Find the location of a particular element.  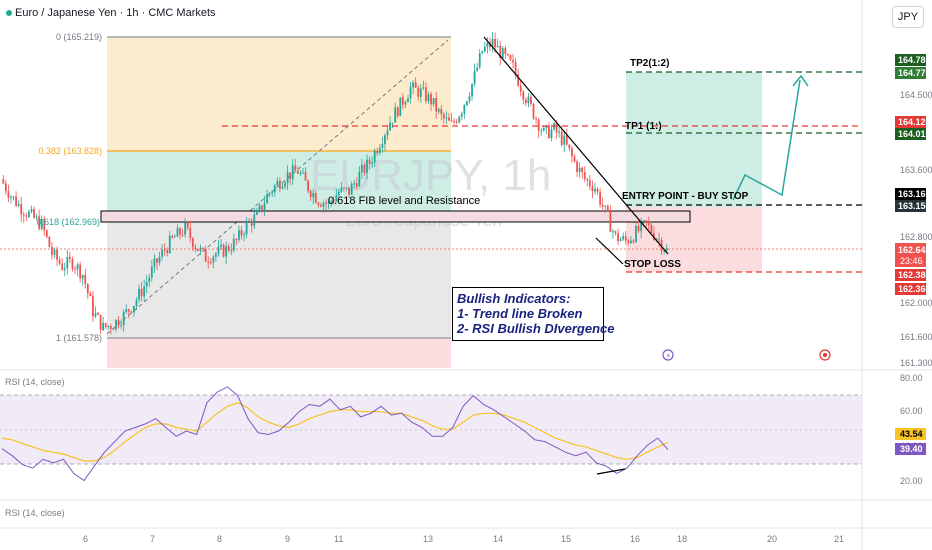

tag-162360: 162.360 is located at coordinates (914, 289).